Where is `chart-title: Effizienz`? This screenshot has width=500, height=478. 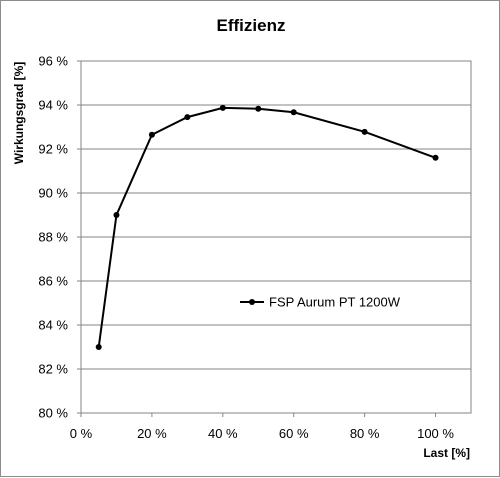
chart-title: Effizienz is located at coordinates (251, 25).